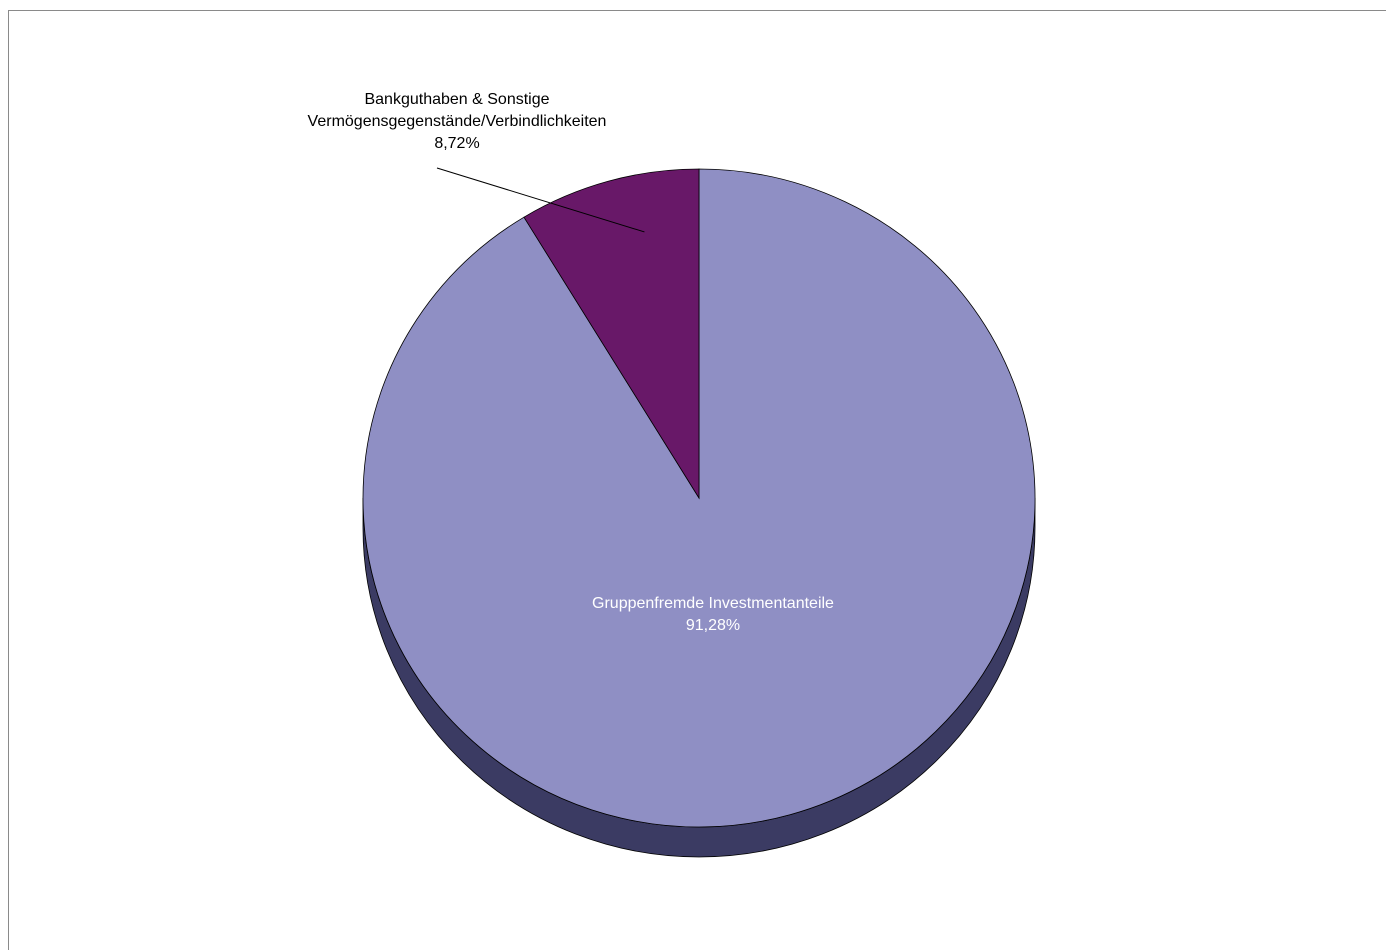 Image resolution: width=1386 pixels, height=950 pixels. Describe the element at coordinates (713, 614) in the screenshot. I see `slice-label-0: Gruppenfremde Investmentanteile 91,28%` at that location.